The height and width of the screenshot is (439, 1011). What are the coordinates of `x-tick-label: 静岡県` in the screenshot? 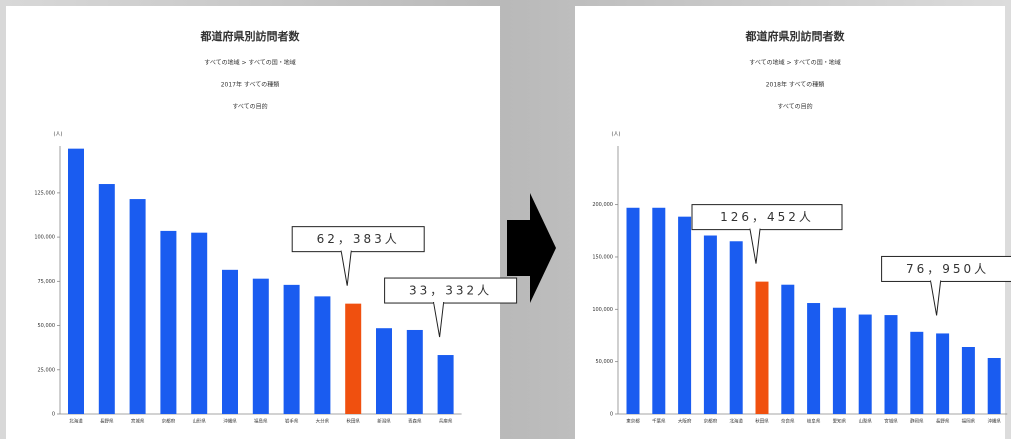 It's located at (917, 421).